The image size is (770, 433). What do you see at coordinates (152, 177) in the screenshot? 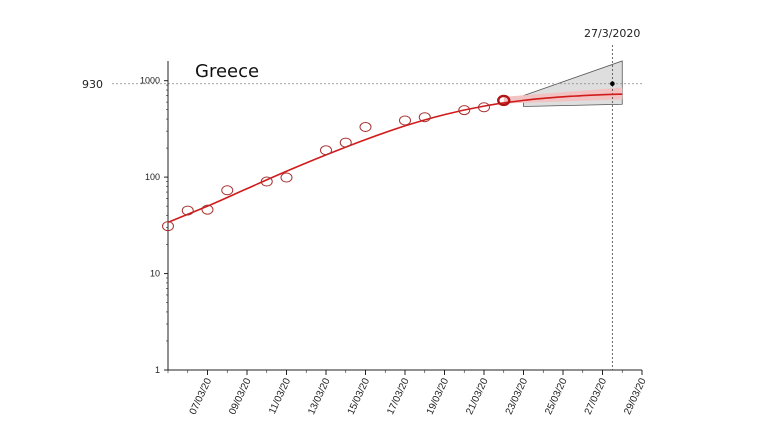
I see `y-tick-label: 100` at bounding box center [152, 177].